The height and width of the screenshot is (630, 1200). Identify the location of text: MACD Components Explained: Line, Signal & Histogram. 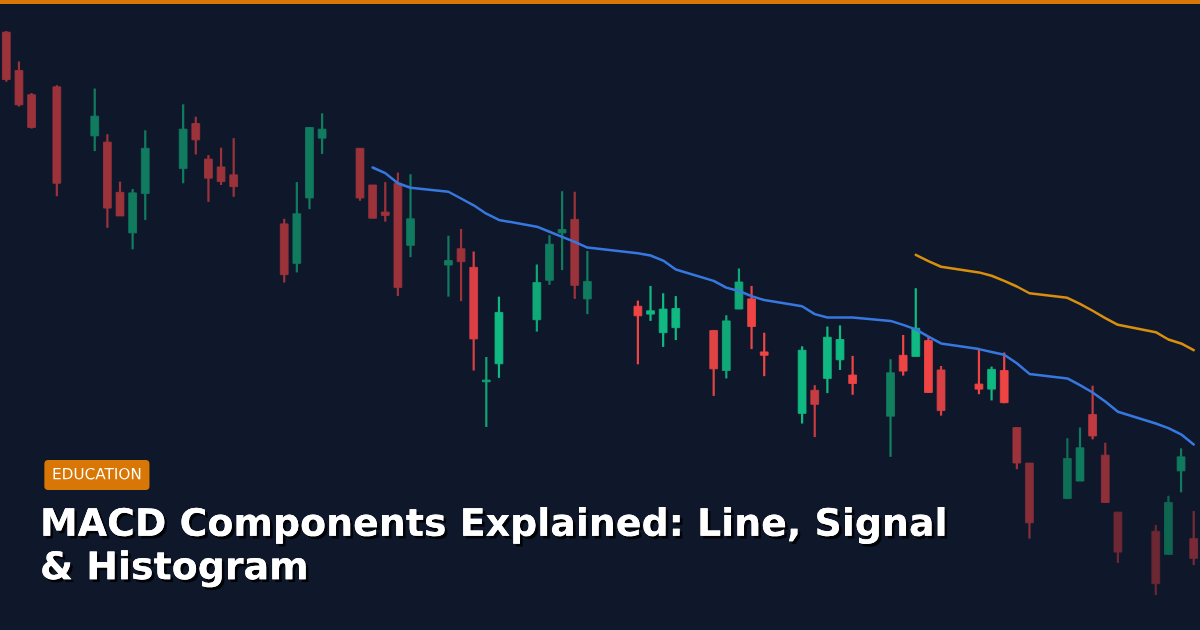
(495, 549).